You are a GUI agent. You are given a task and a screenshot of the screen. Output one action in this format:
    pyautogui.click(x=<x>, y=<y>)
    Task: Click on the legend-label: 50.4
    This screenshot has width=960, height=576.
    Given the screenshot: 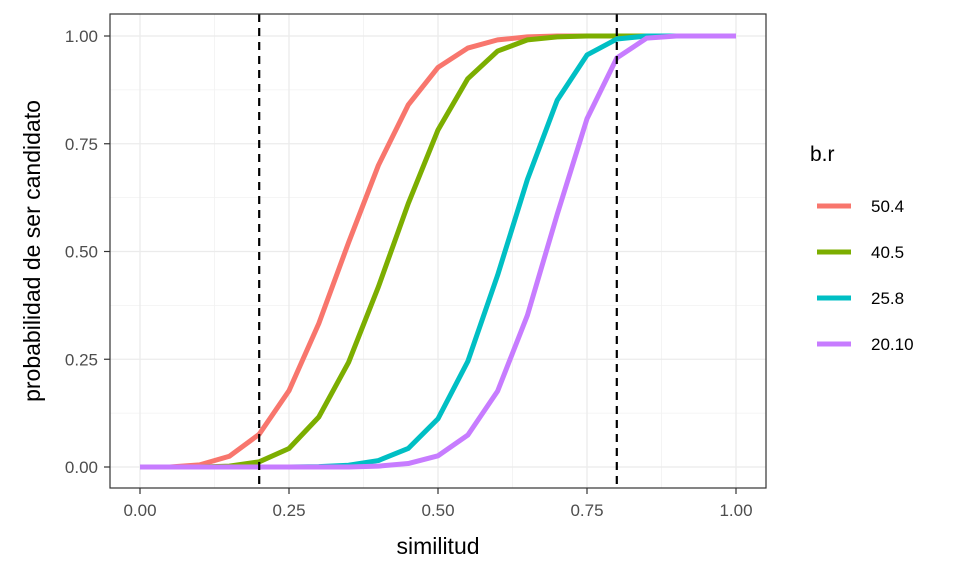 What is the action you would take?
    pyautogui.click(x=887, y=206)
    